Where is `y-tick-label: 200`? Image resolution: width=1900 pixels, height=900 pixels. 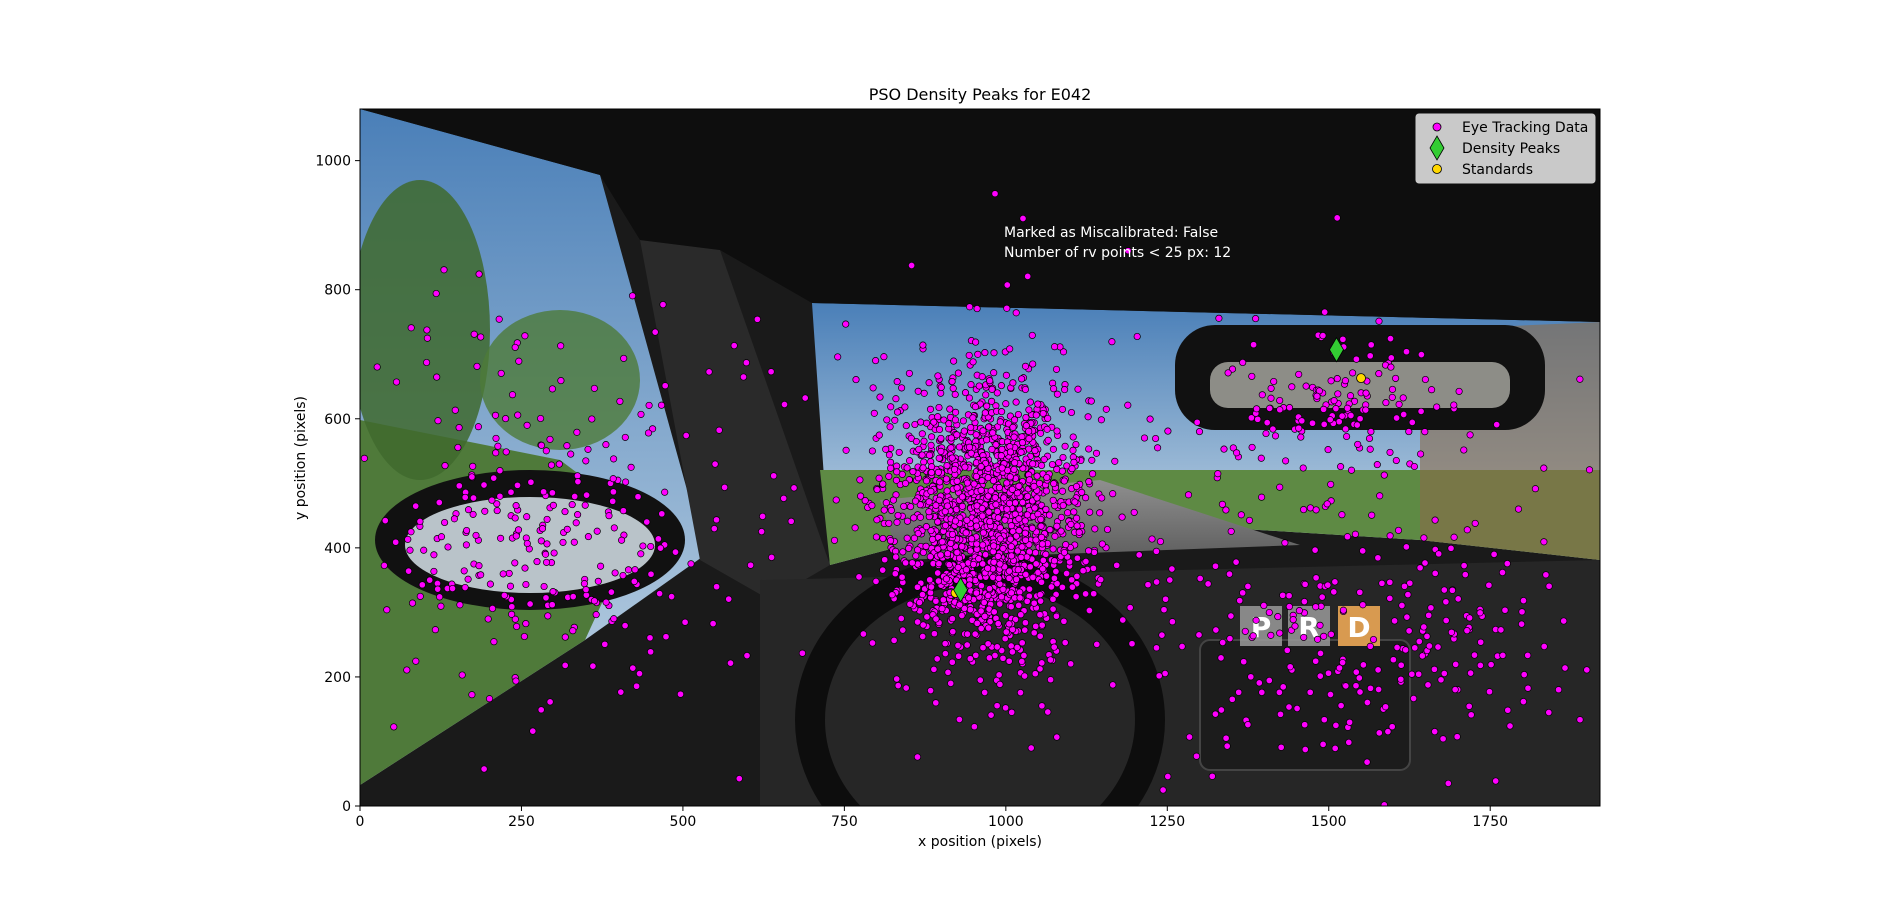 y-tick-label: 200 is located at coordinates (337, 678).